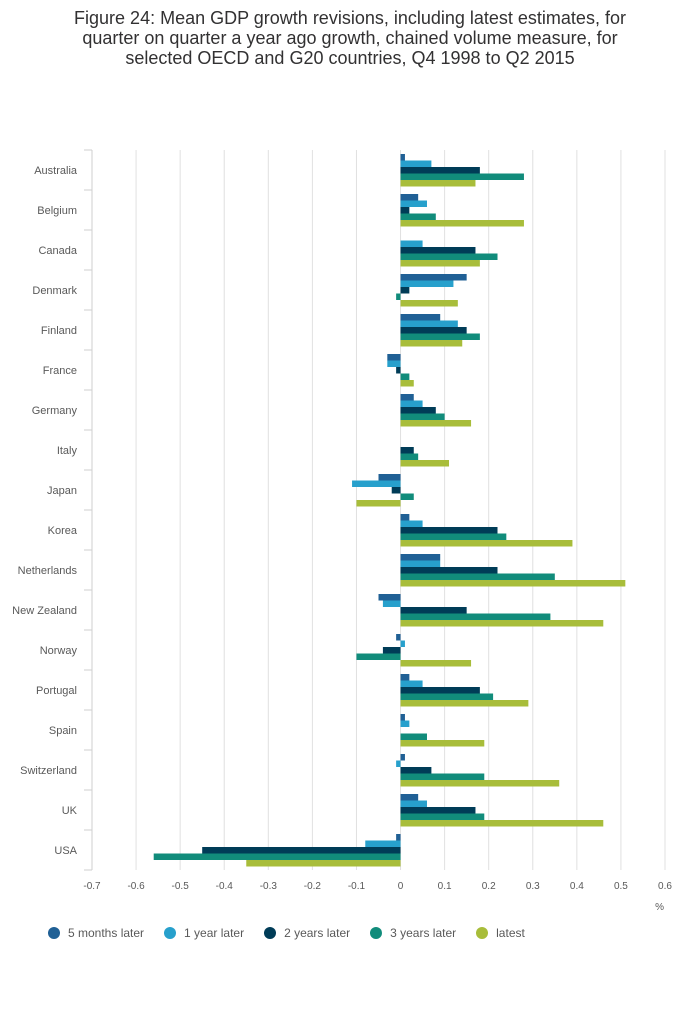 The height and width of the screenshot is (1020, 700). Describe the element at coordinates (92, 886) in the screenshot. I see `x-tick-label: -0.7` at that location.